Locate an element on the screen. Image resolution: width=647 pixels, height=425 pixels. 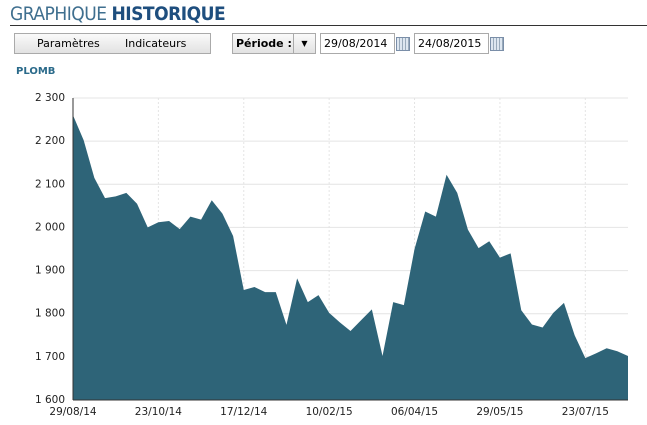
title-bold: HISTORIQUE is located at coordinates (168, 14).